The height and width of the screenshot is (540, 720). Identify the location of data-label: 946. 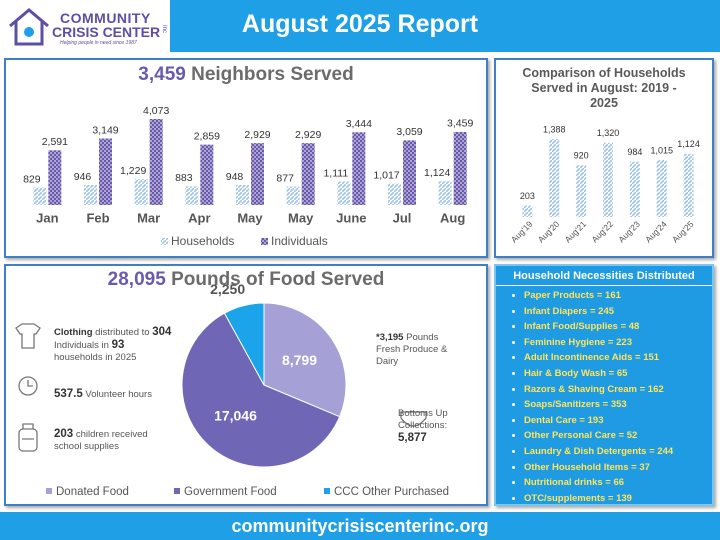
(83, 177).